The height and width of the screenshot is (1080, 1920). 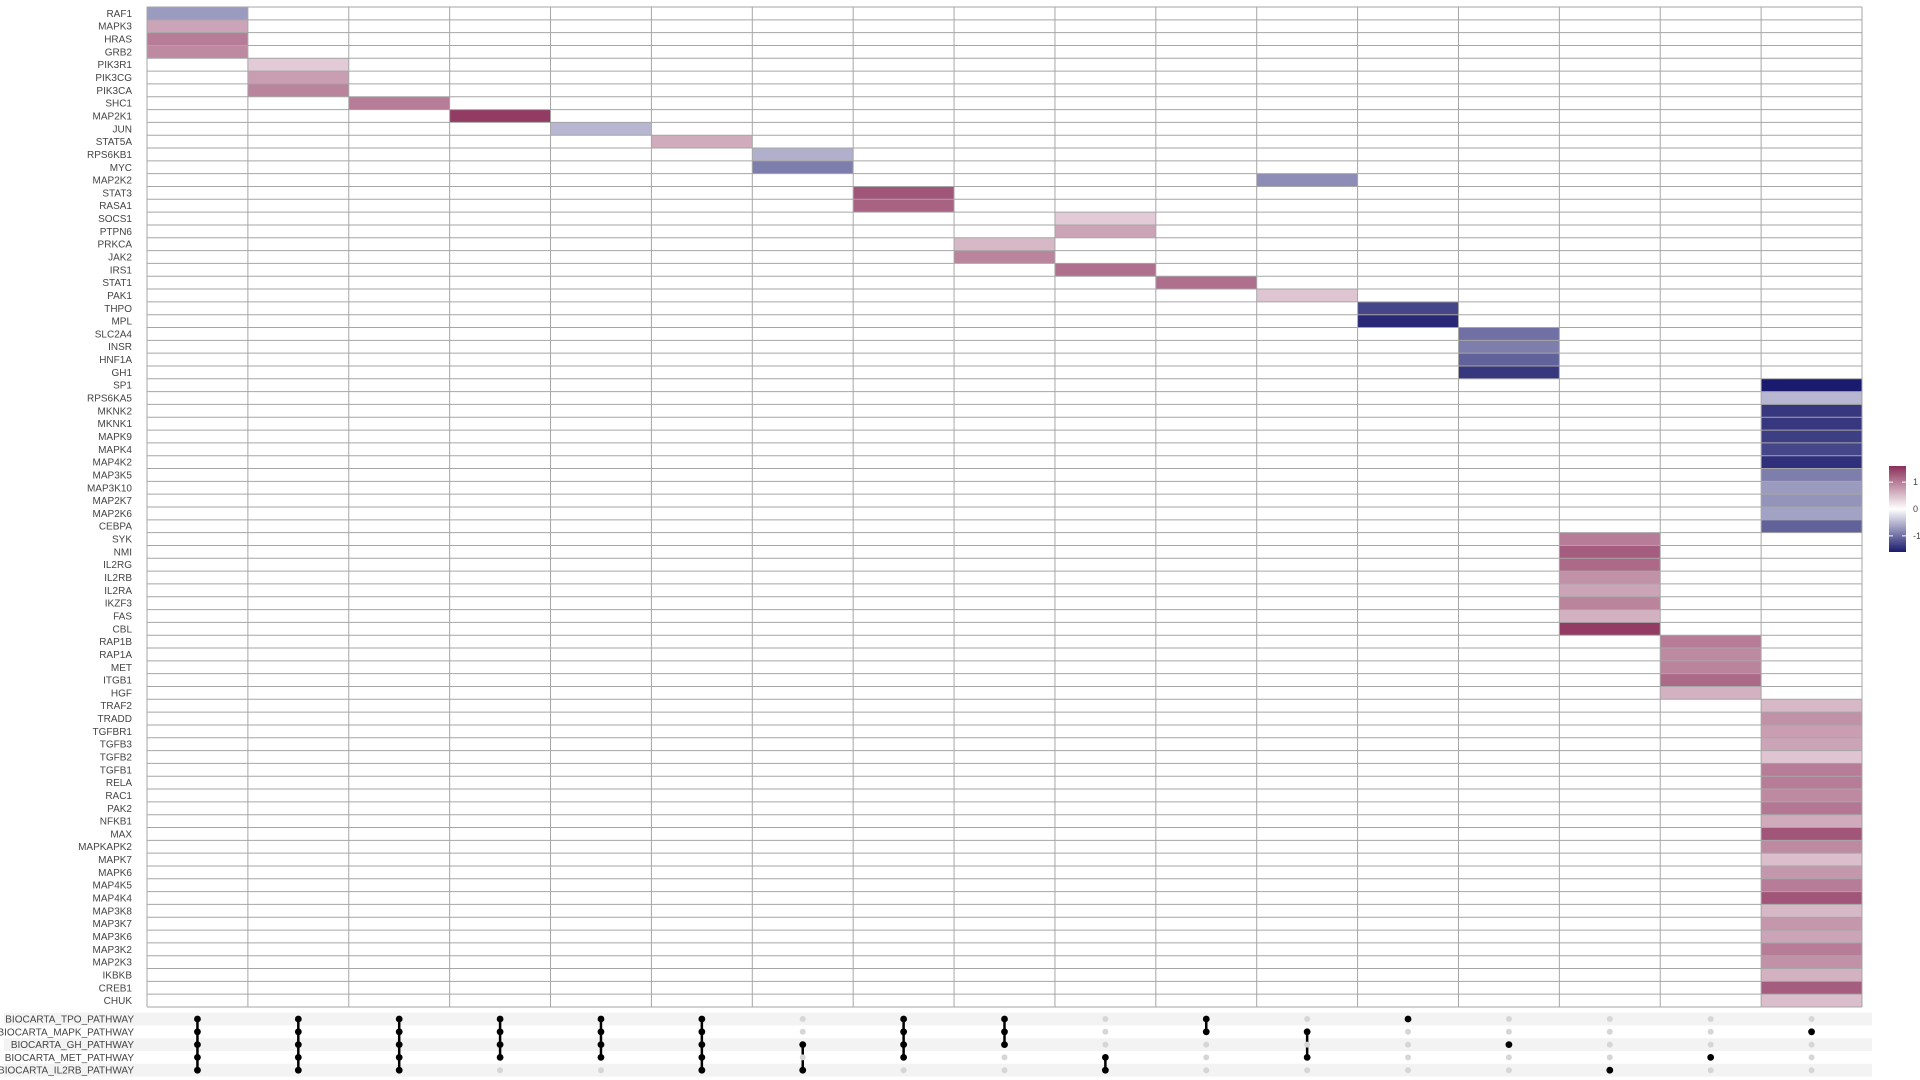 I want to click on gene-label: GRB2, so click(x=119, y=52).